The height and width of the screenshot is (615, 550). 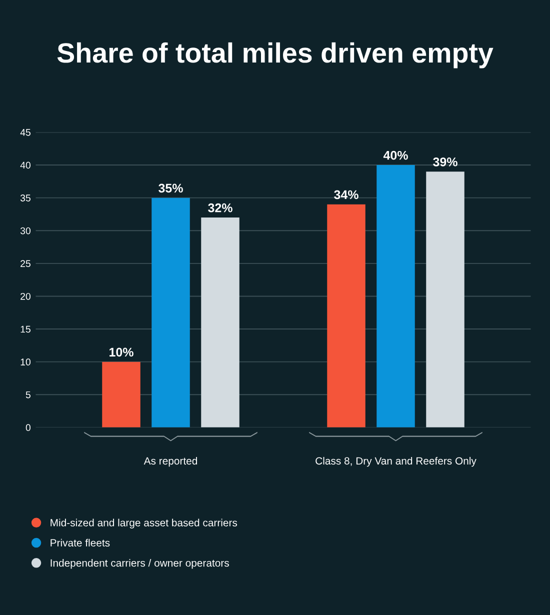 I want to click on y-tick-label: 45, so click(x=25, y=132).